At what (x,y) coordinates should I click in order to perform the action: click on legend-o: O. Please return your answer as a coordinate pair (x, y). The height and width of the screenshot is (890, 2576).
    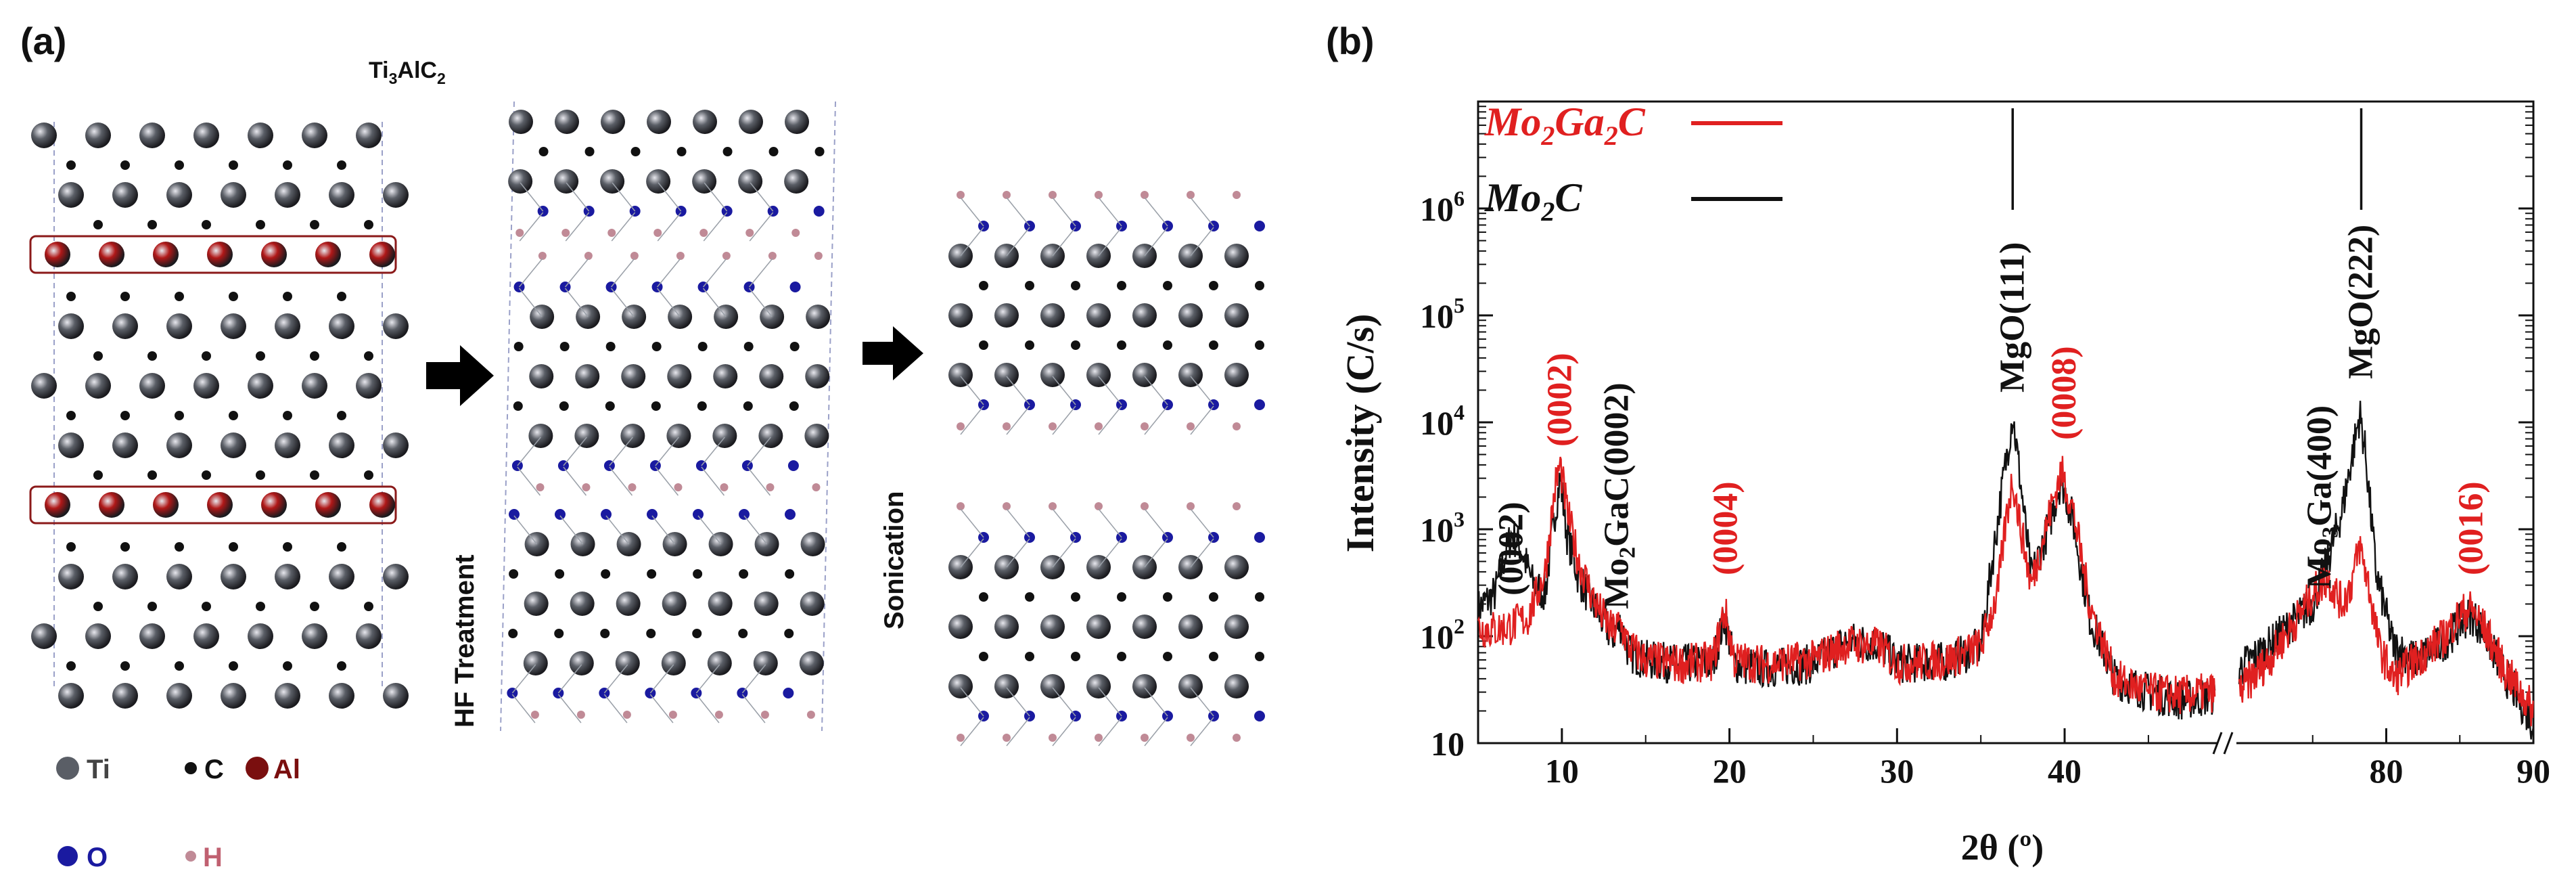
    Looking at the image, I should click on (83, 857).